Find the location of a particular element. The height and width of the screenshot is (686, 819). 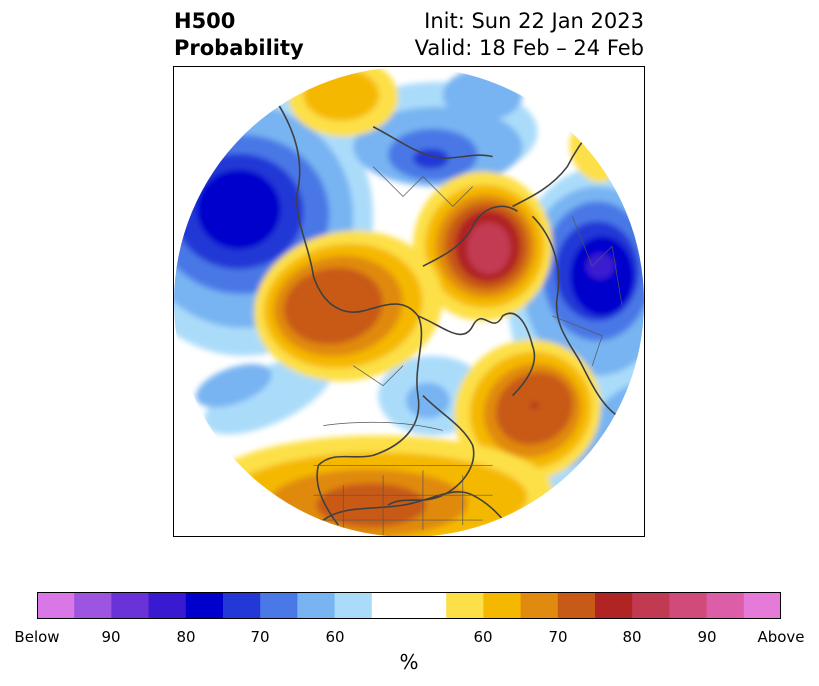

map-title-left: H500 Probability is located at coordinates (239, 35).